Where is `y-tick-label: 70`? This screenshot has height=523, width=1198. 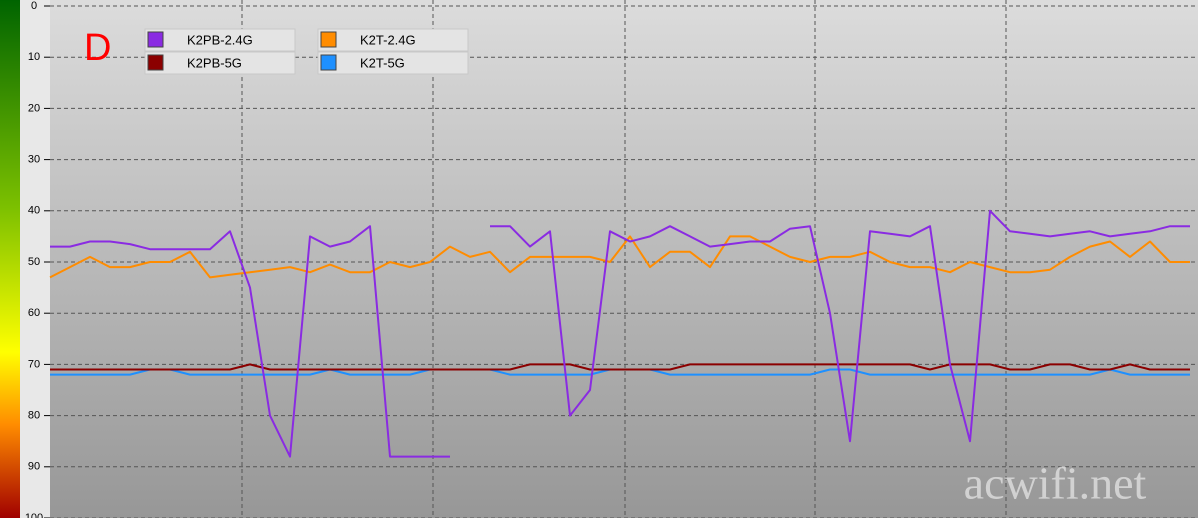
y-tick-label: 70 is located at coordinates (34, 364).